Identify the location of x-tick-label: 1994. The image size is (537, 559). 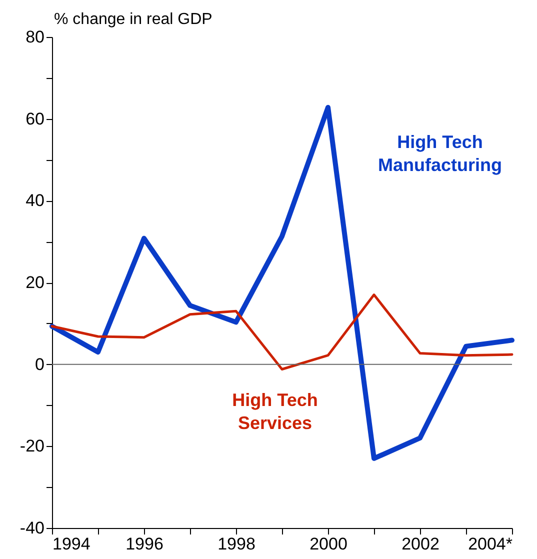
(71, 544).